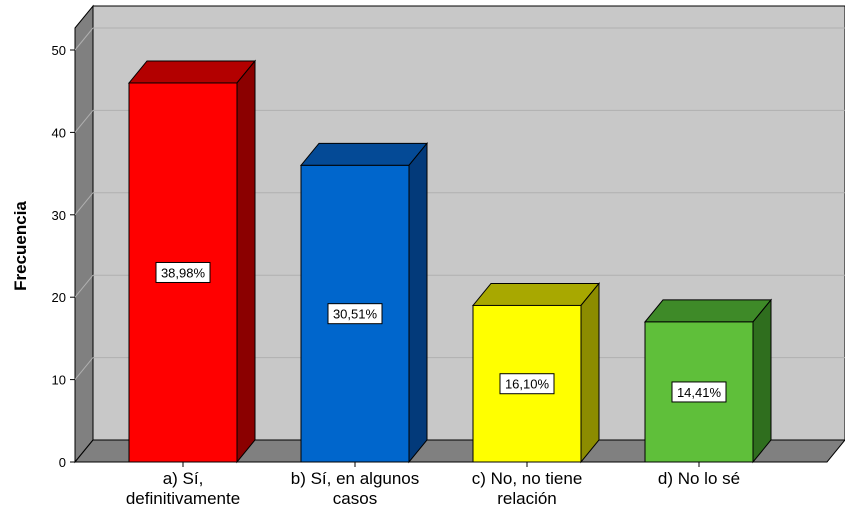 The width and height of the screenshot is (845, 523). I want to click on bar: 16,10%, so click(536, 373).